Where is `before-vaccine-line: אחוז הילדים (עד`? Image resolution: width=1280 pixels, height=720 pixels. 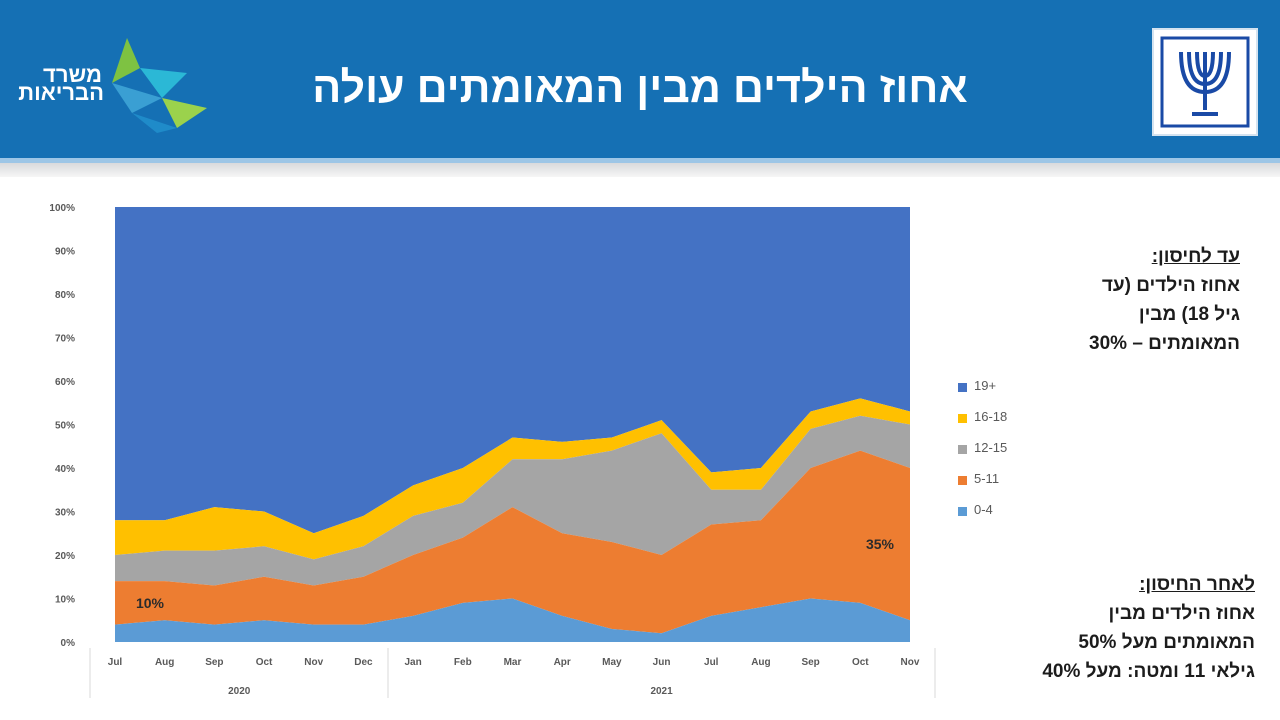
before-vaccine-line: אחוז הילדים (עד is located at coordinates (1170, 285).